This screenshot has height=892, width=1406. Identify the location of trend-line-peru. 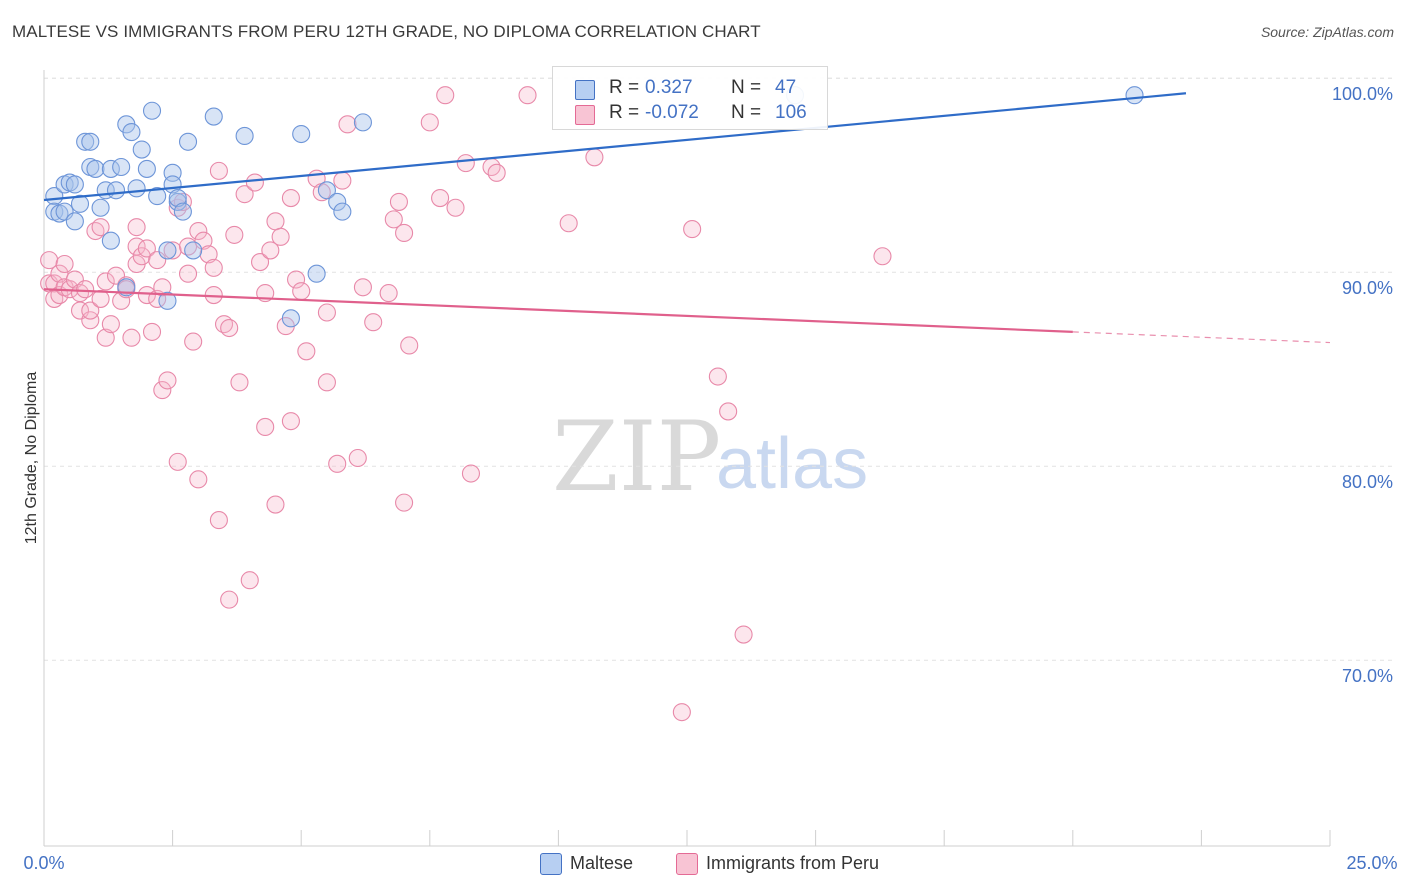
(558, 310).